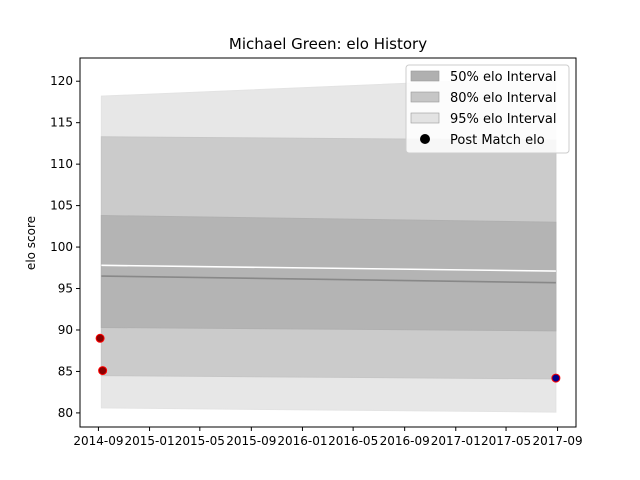 The width and height of the screenshot is (640, 480). I want to click on y-tick-label-5: 105, so click(61, 206).